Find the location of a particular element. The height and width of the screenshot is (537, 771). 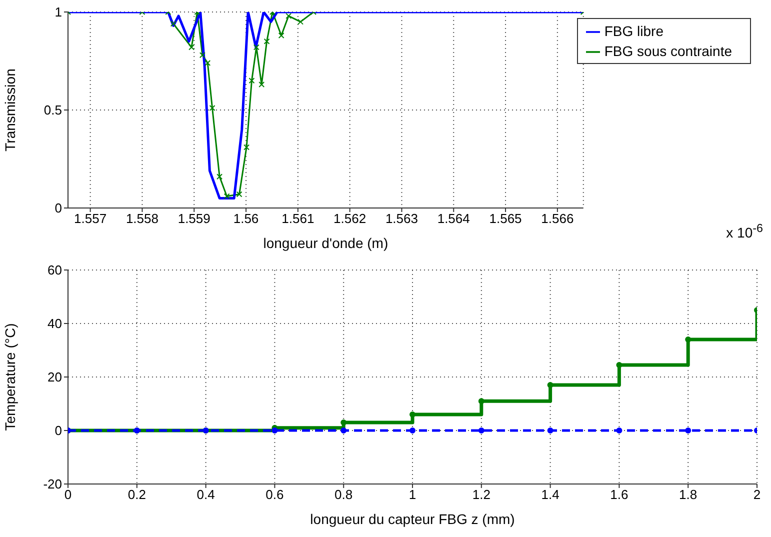

x-tick-label: 1.2 is located at coordinates (481, 494).